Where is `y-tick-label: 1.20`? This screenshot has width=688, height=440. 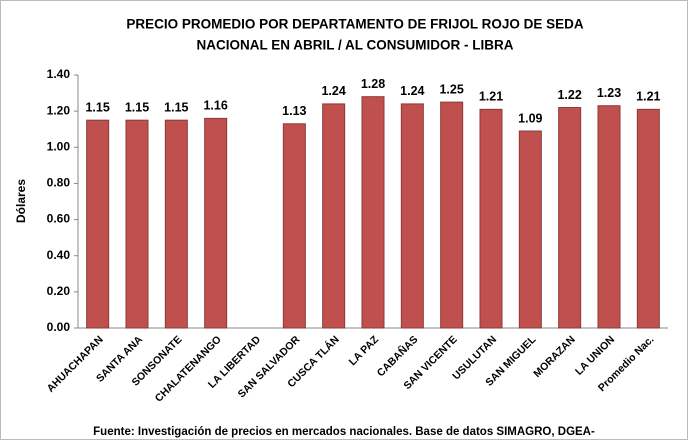 y-tick-label: 1.20 is located at coordinates (59, 110).